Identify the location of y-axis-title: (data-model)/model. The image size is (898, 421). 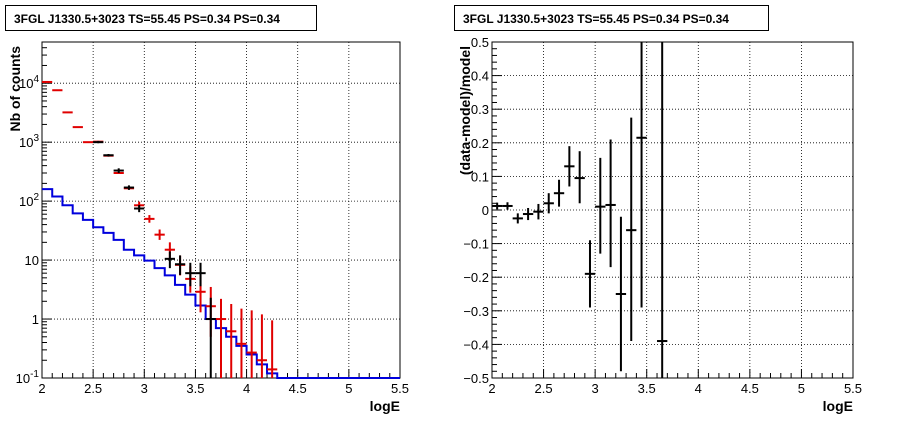
(465, 110).